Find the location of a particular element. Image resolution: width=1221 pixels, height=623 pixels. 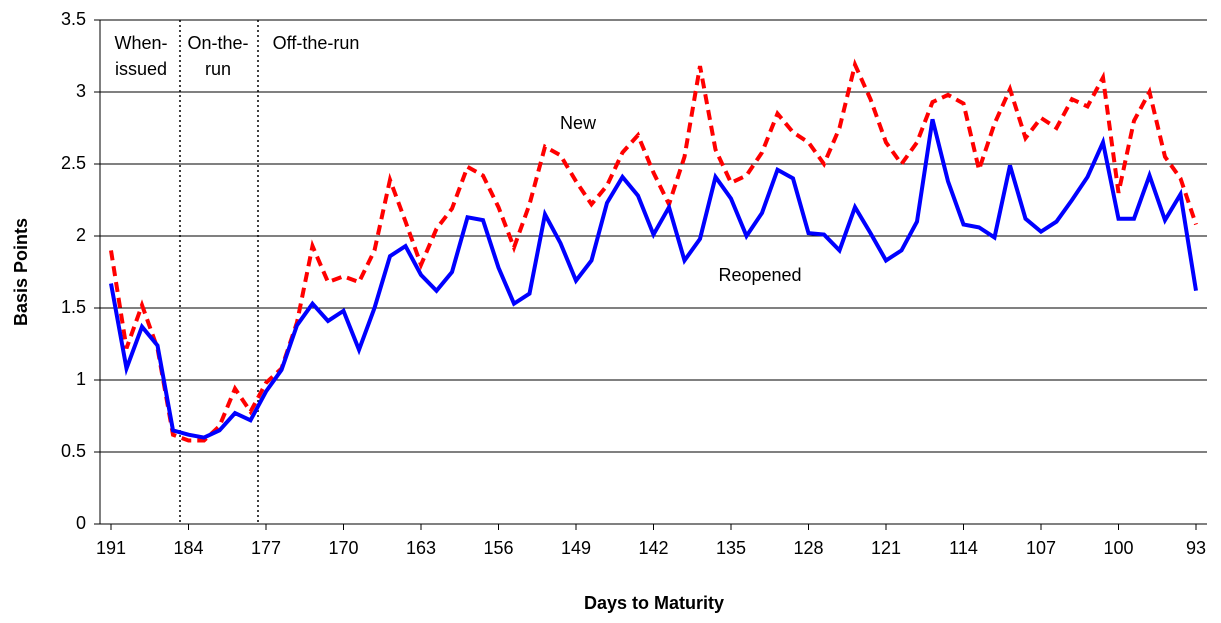

y-tick-label: 1 is located at coordinates (81, 379).